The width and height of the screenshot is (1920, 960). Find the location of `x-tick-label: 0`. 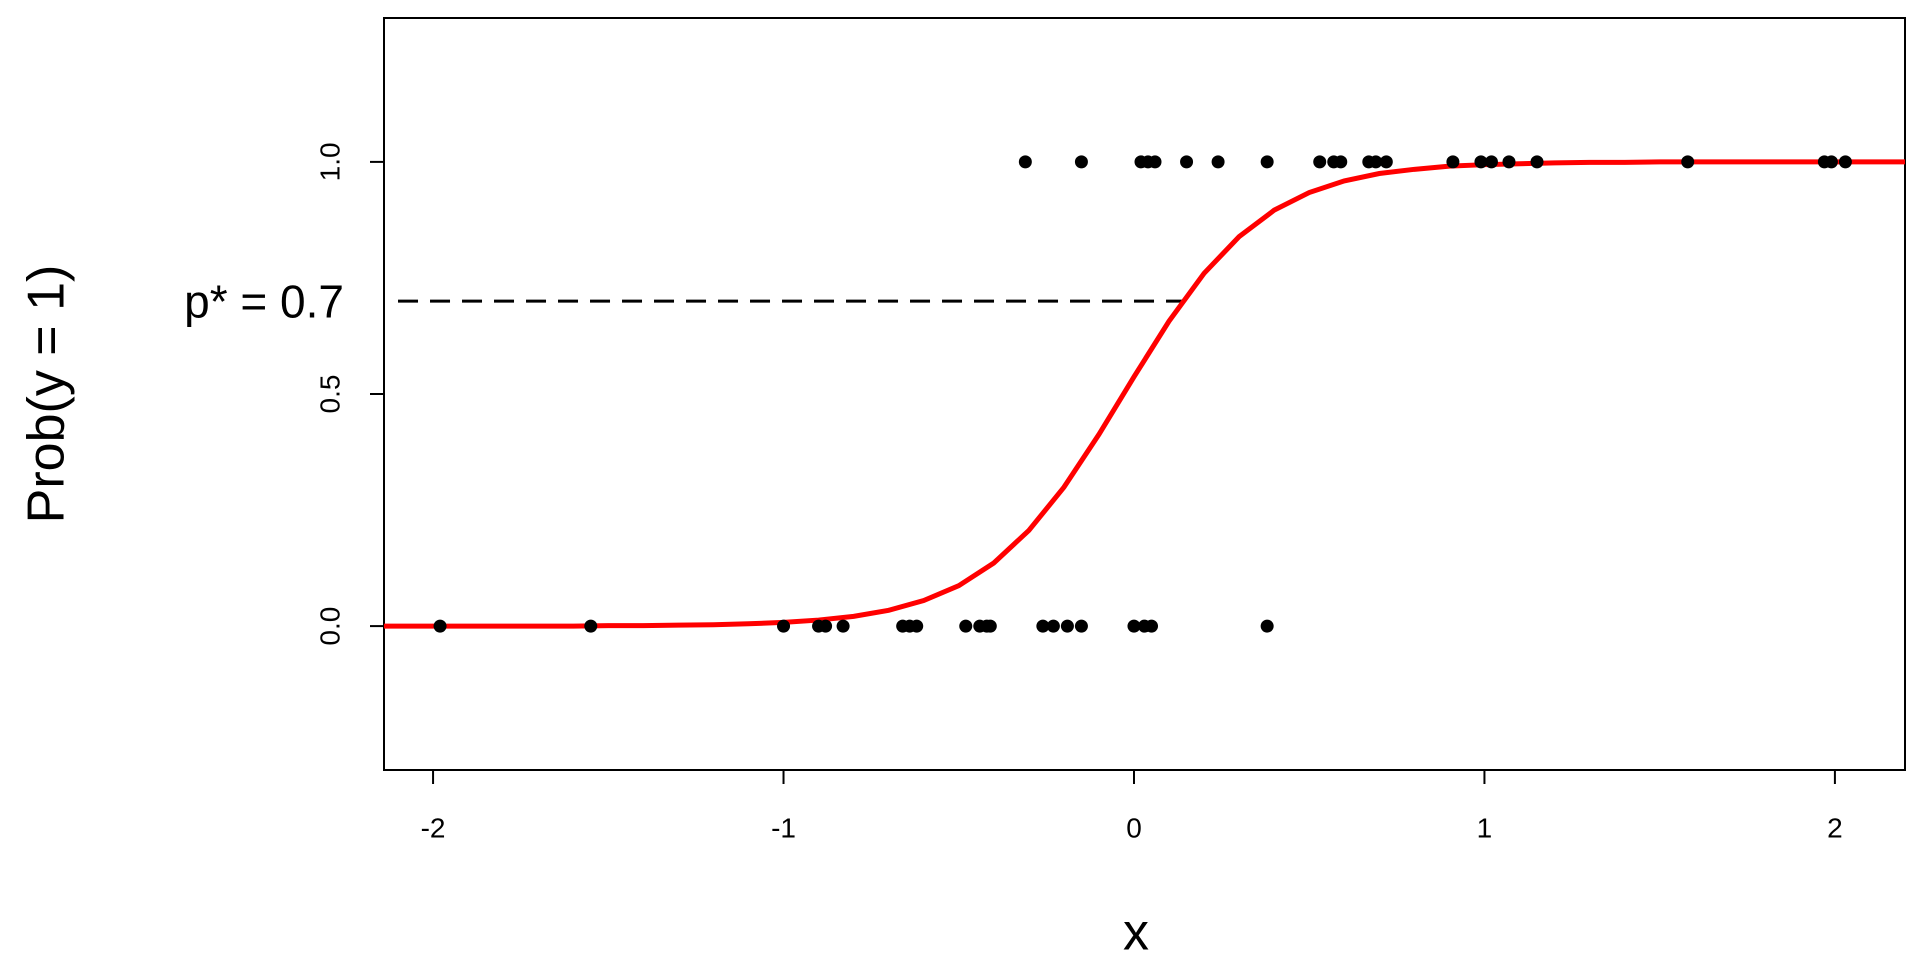

x-tick-label: 0 is located at coordinates (1134, 827).